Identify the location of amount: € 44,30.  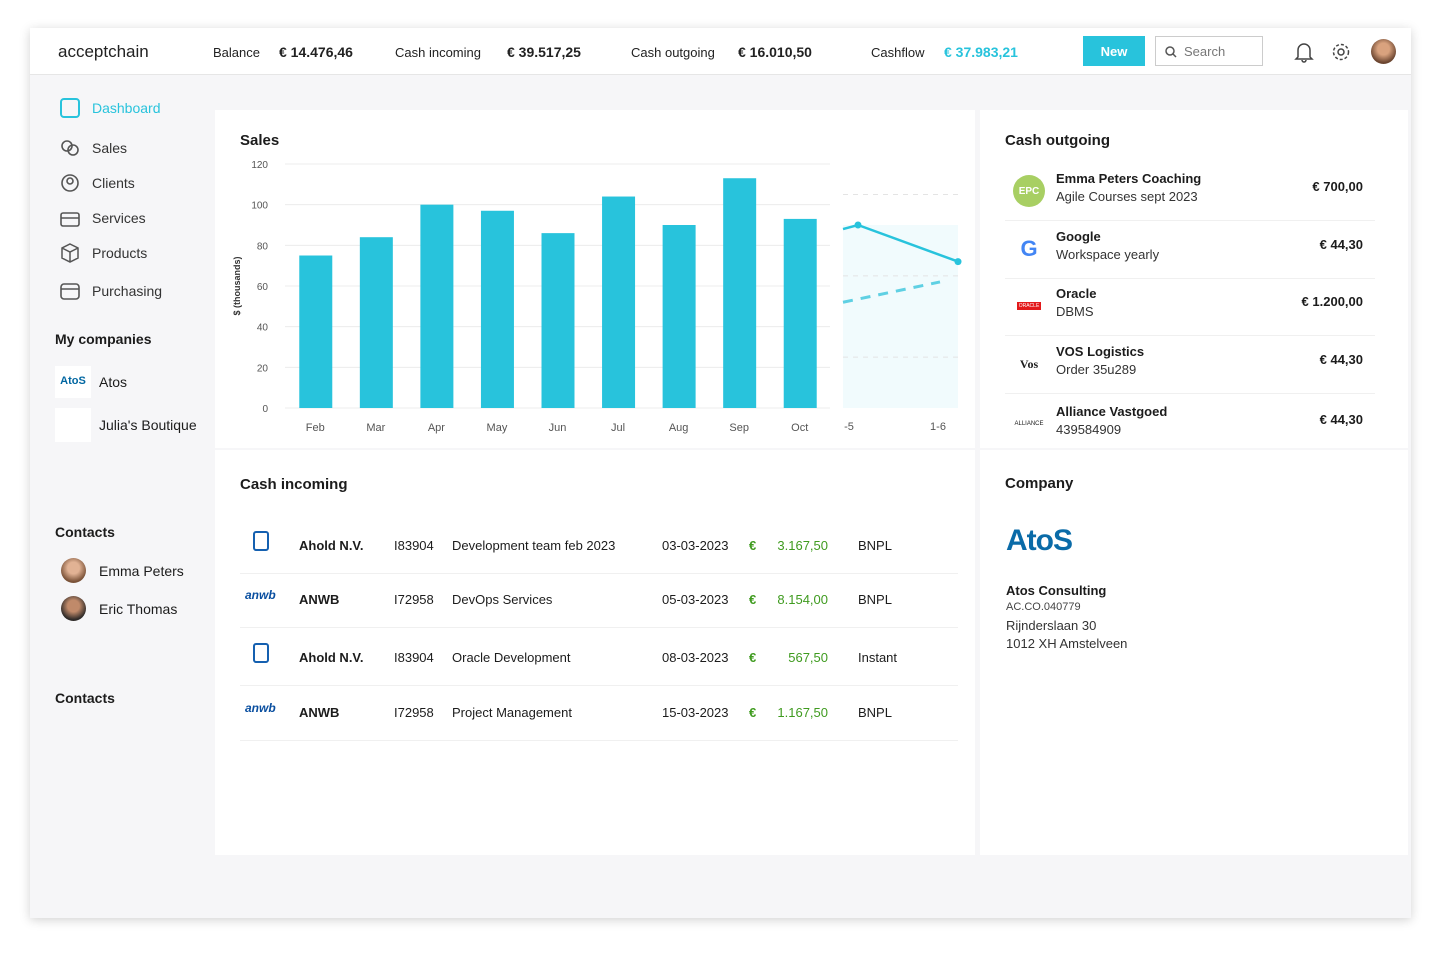
(1341, 244).